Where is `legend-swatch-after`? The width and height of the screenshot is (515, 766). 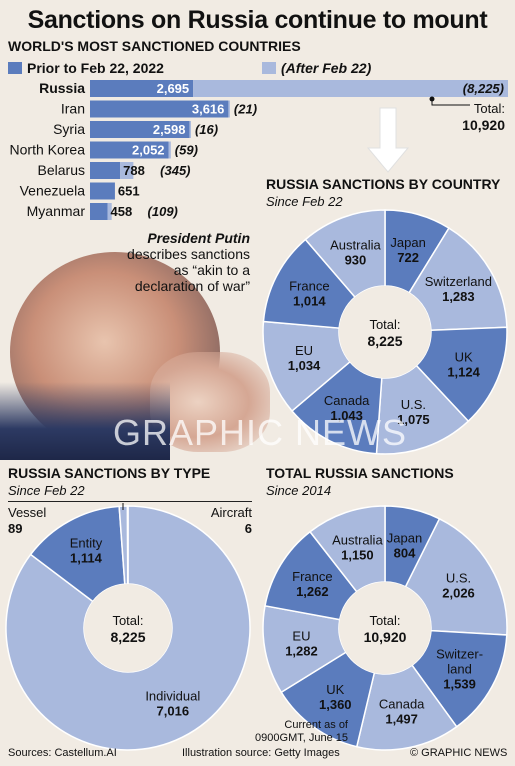
legend-swatch-after is located at coordinates (269, 67).